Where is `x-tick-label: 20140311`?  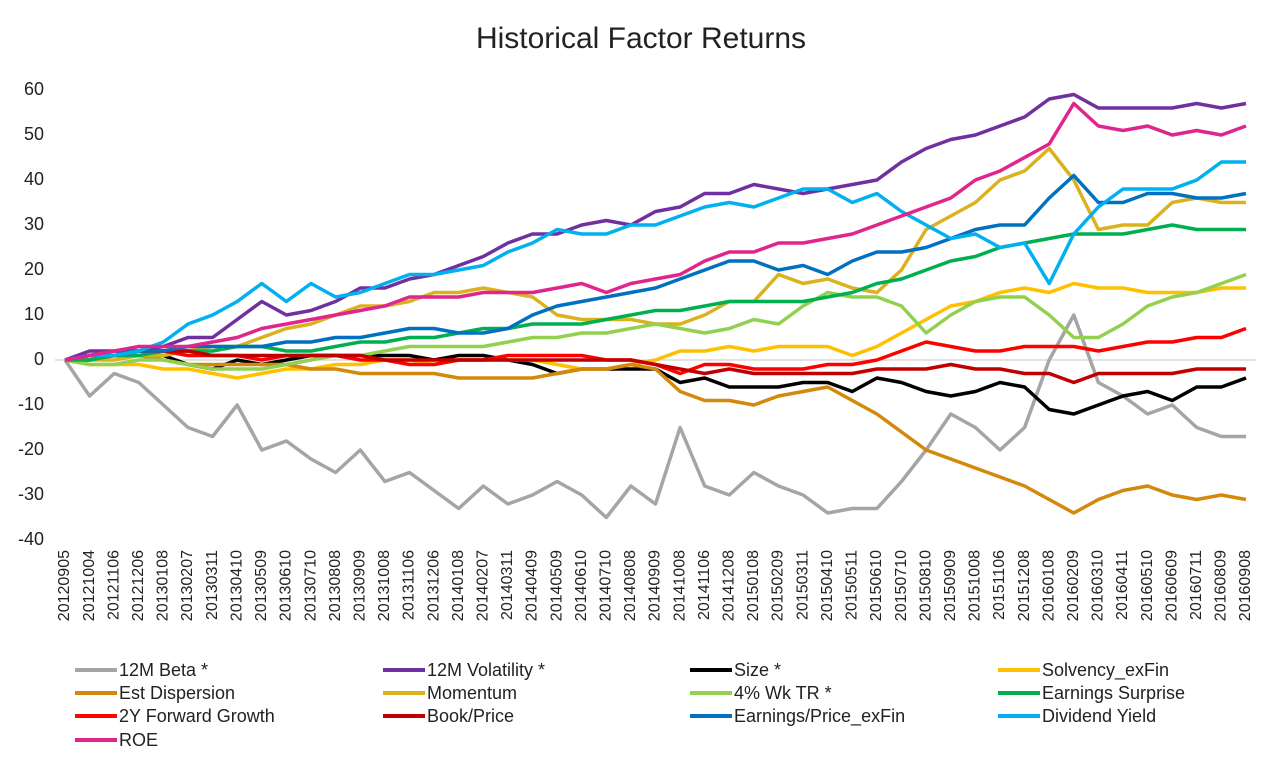
x-tick-label: 20140311 is located at coordinates (507, 585).